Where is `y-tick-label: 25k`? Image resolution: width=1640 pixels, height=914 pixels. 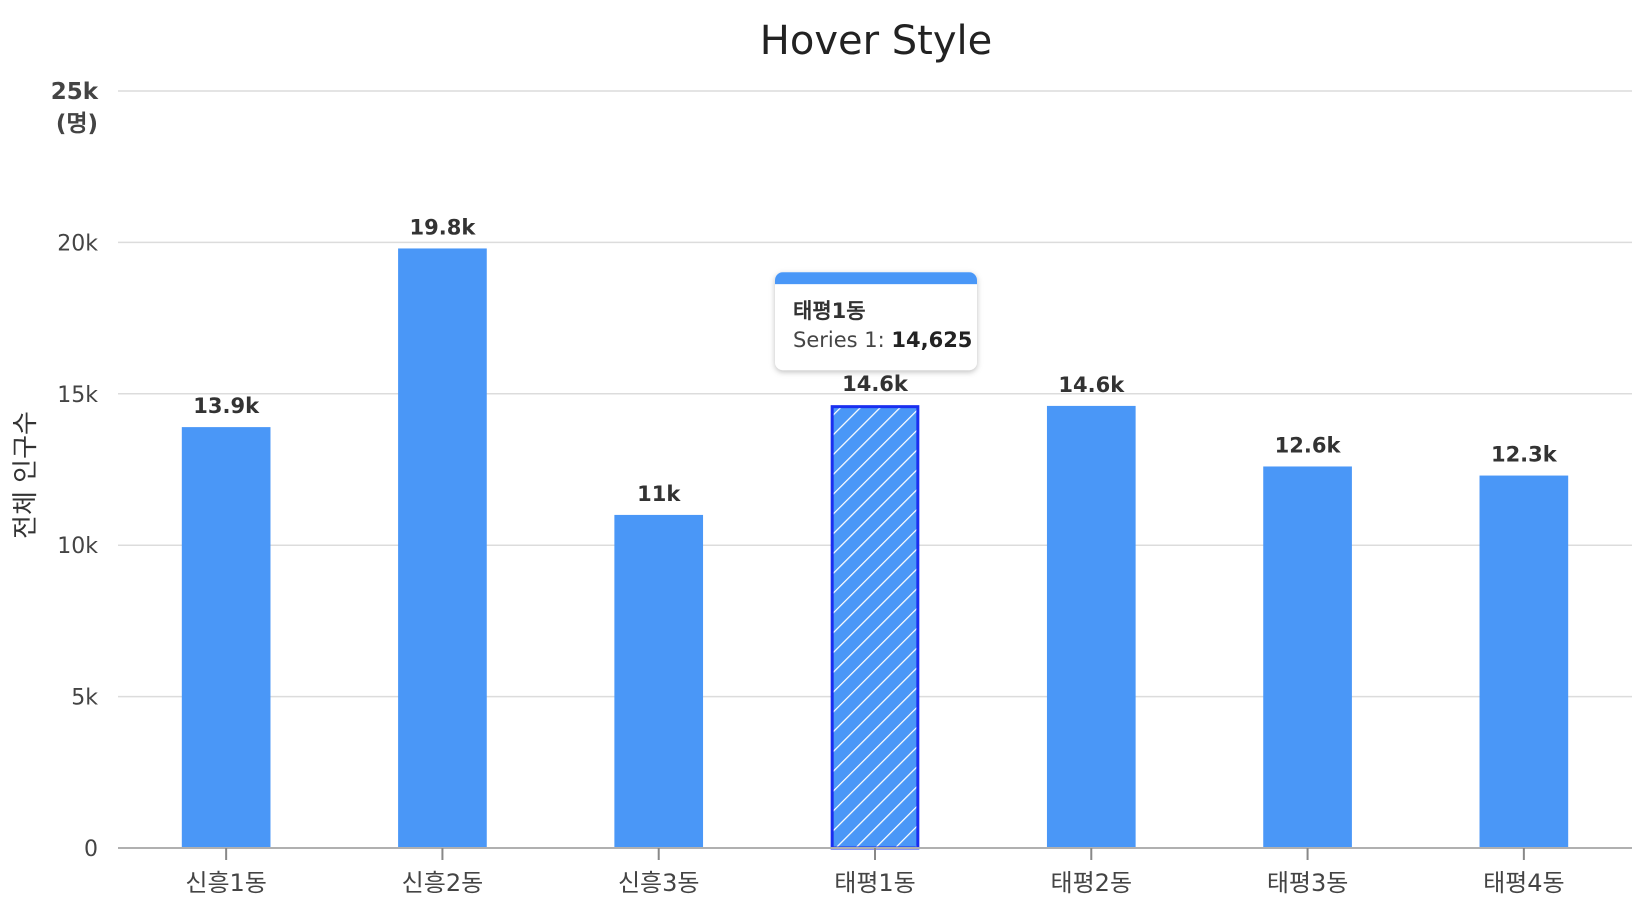 y-tick-label: 25k is located at coordinates (75, 92).